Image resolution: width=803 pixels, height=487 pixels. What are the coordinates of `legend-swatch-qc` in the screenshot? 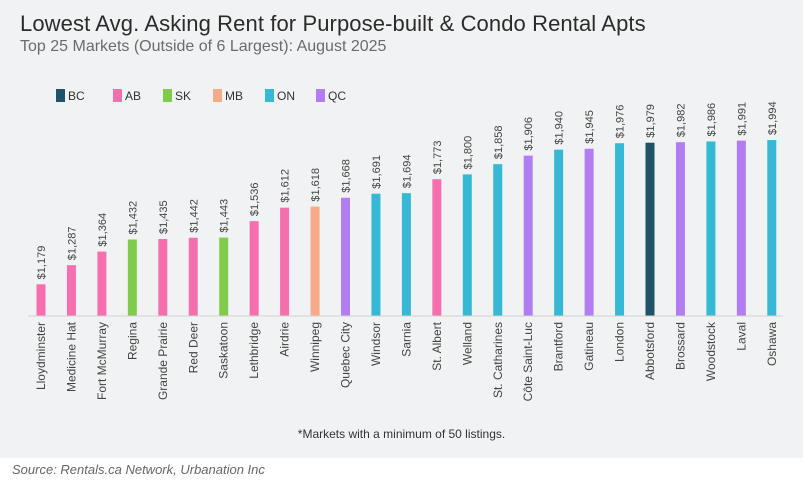 It's located at (320, 95).